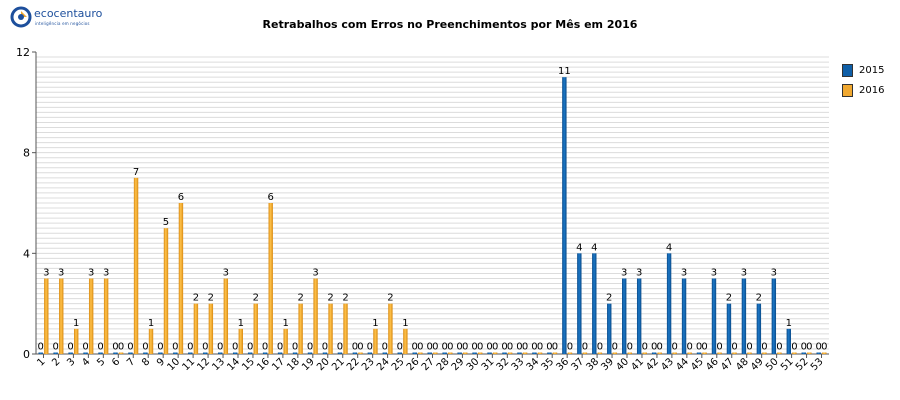  What do you see at coordinates (68, 13) in the screenshot?
I see `logo-brand: ecocentauro` at bounding box center [68, 13].